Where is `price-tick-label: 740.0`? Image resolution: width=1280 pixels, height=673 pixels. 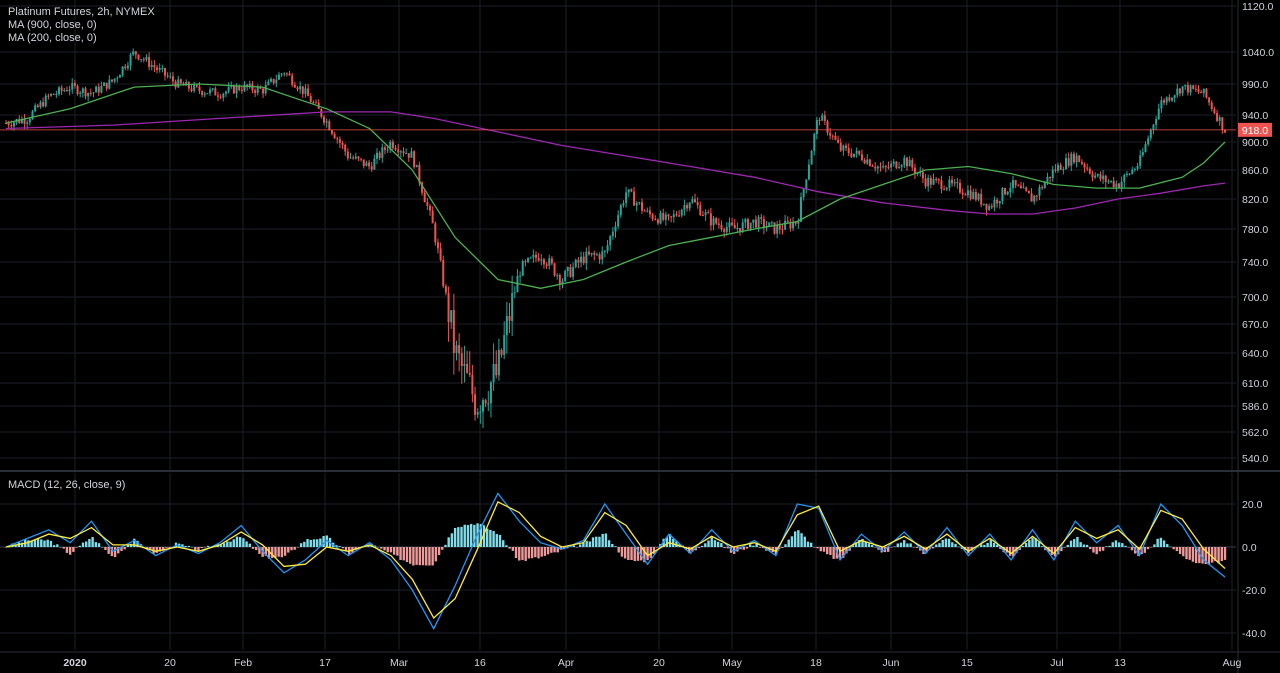
price-tick-label: 740.0 is located at coordinates (1255, 263).